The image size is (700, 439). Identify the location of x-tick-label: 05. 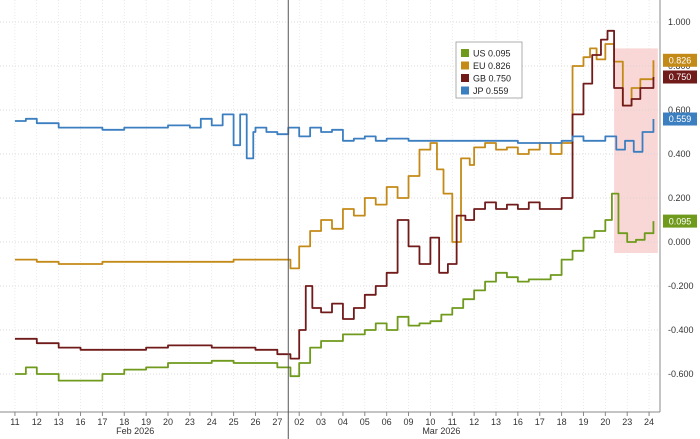
(365, 422).